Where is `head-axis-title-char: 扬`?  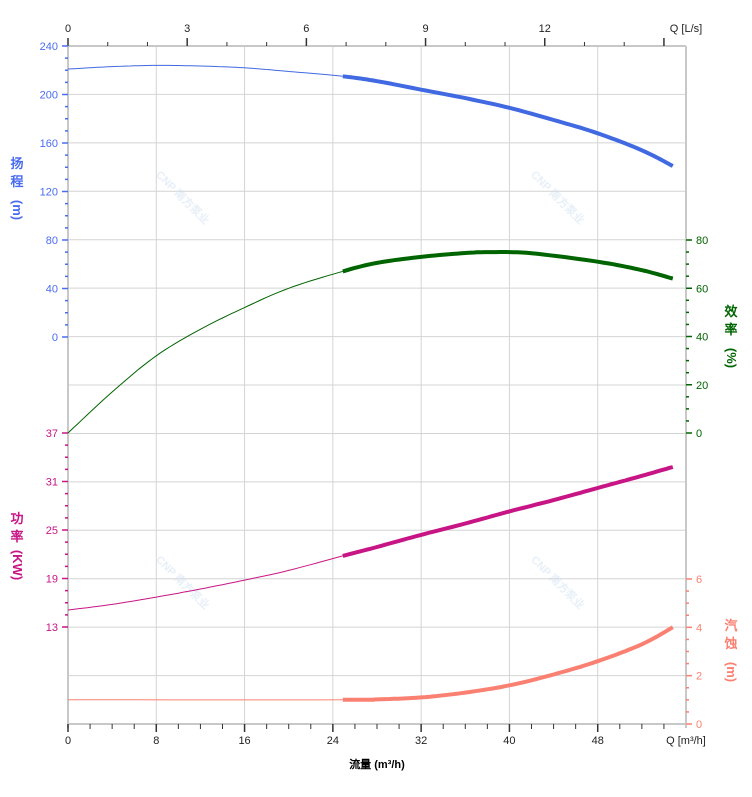
head-axis-title-char: 扬 is located at coordinates (16, 163).